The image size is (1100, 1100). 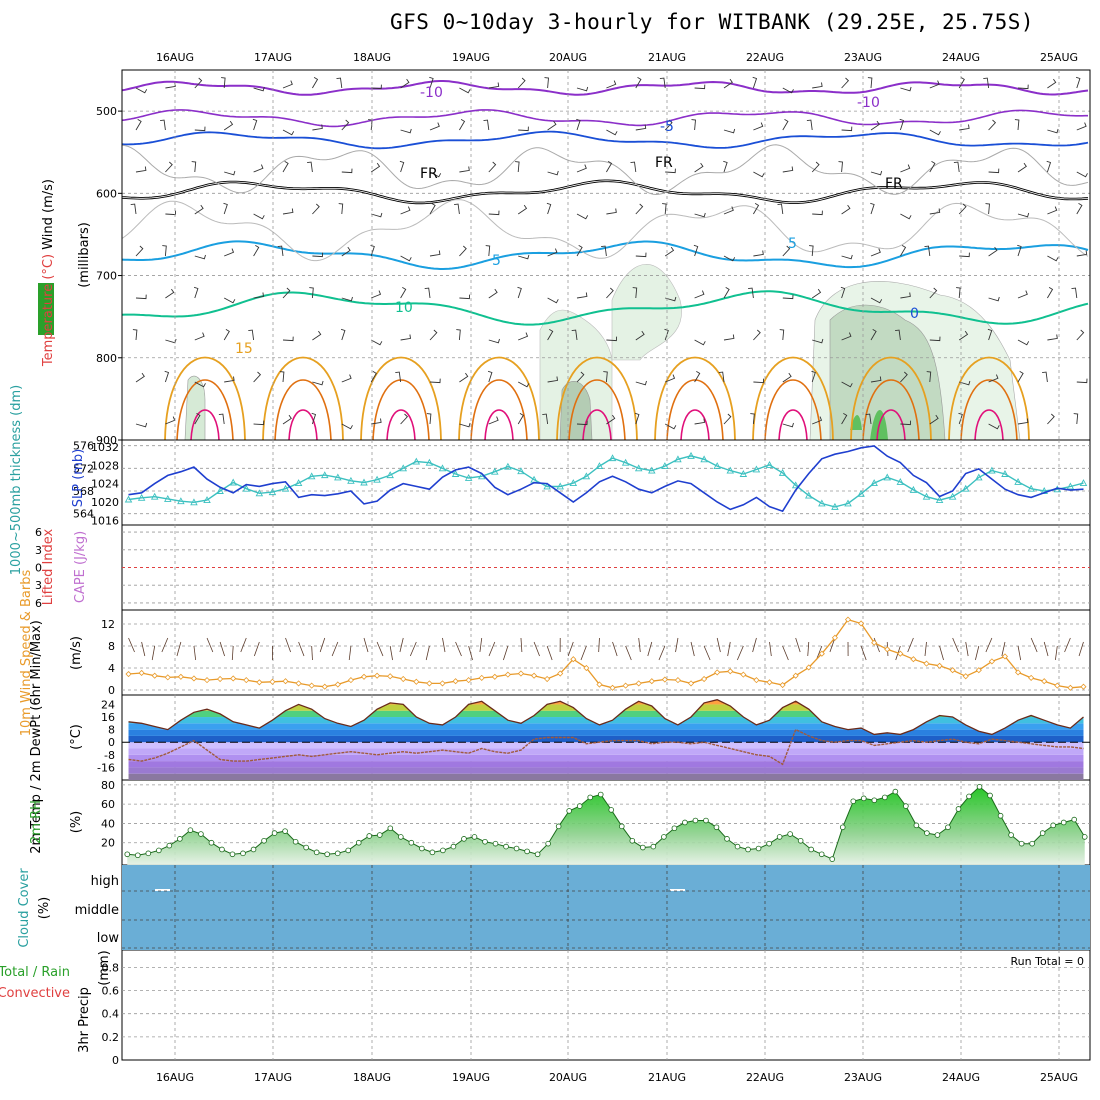 What do you see at coordinates (605, 192) in the screenshot?
I see `freezing-level-contour` at bounding box center [605, 192].